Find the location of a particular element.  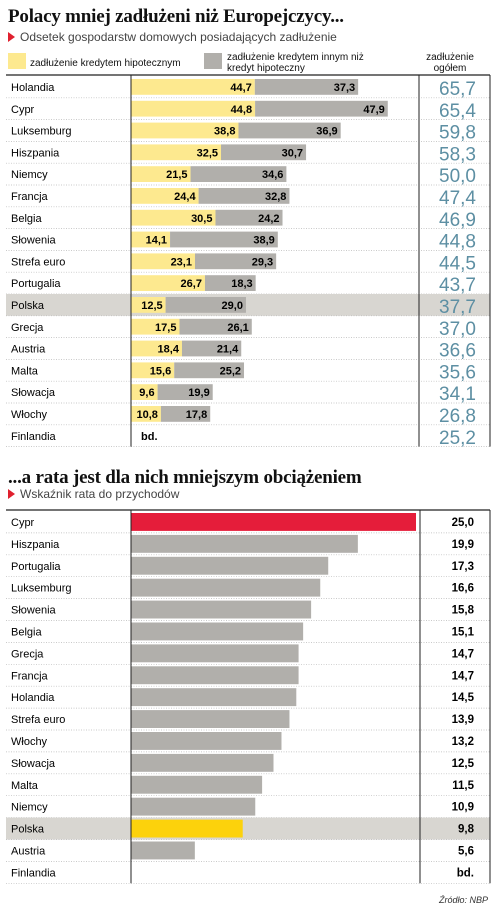

bar-other-malta is located at coordinates (209, 370).